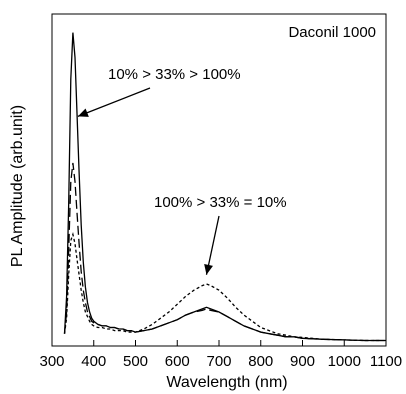  What do you see at coordinates (218, 361) in the screenshot?
I see `x-tick-label: 700` at bounding box center [218, 361].